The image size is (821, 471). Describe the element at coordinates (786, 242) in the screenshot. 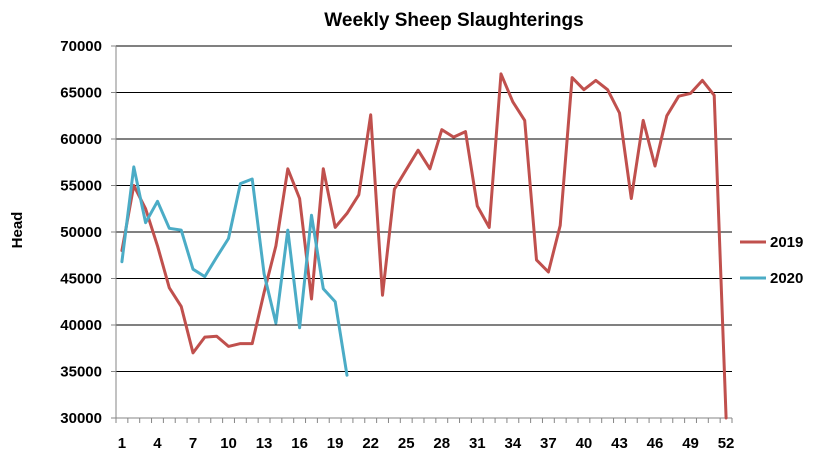

I see `legend-label-2019: 2019` at that location.